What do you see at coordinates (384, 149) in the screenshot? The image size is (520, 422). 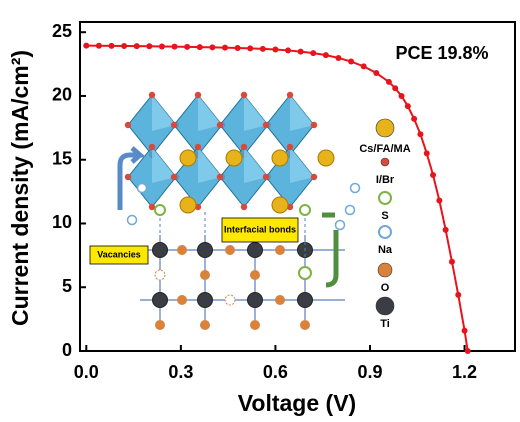 I see `species-label: Cs/FA/MA` at bounding box center [384, 149].